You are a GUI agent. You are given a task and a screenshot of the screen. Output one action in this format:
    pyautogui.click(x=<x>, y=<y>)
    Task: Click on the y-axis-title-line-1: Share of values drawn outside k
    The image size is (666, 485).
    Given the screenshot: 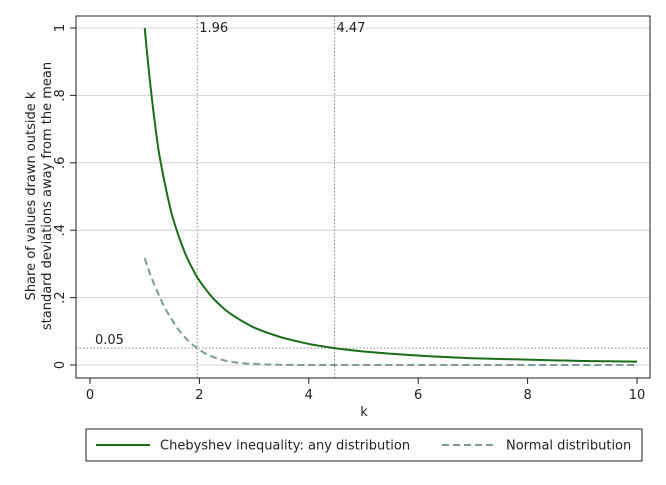 What is the action you would take?
    pyautogui.click(x=31, y=195)
    